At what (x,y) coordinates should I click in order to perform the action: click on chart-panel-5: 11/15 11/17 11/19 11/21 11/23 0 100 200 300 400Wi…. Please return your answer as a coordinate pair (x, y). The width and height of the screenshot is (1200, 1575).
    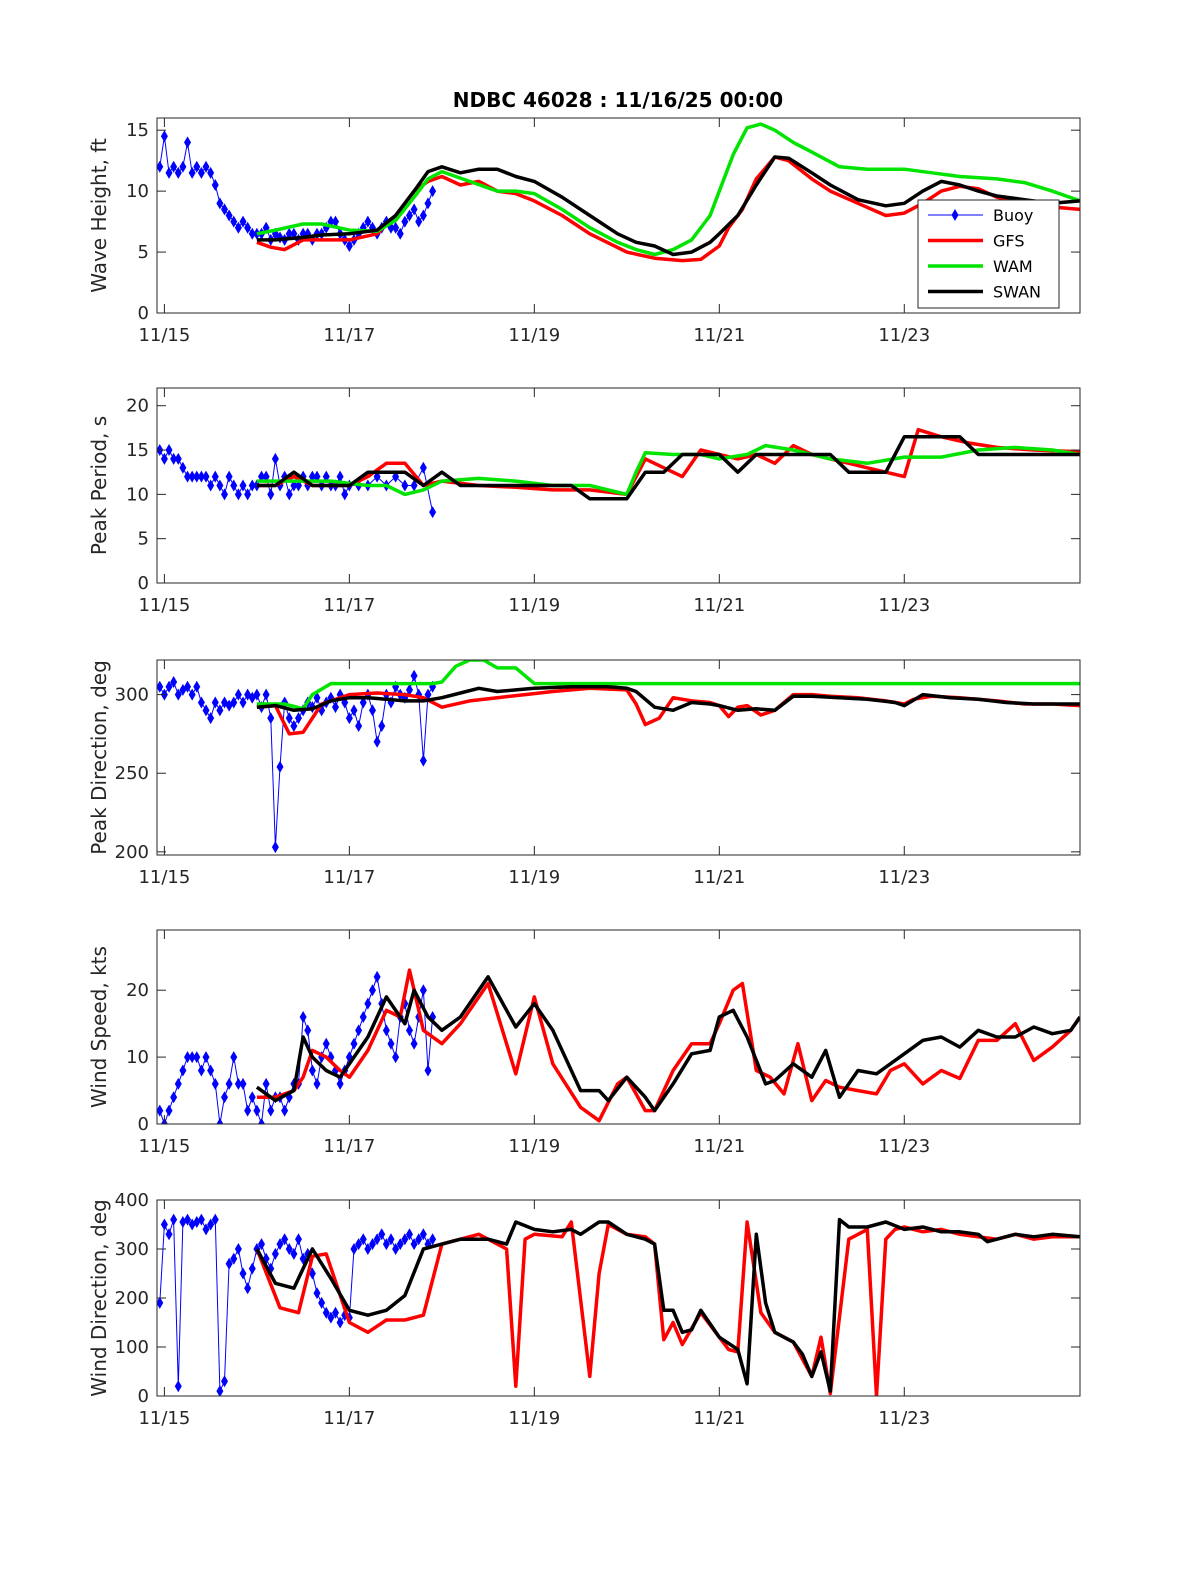
    Looking at the image, I should click on (584, 1309).